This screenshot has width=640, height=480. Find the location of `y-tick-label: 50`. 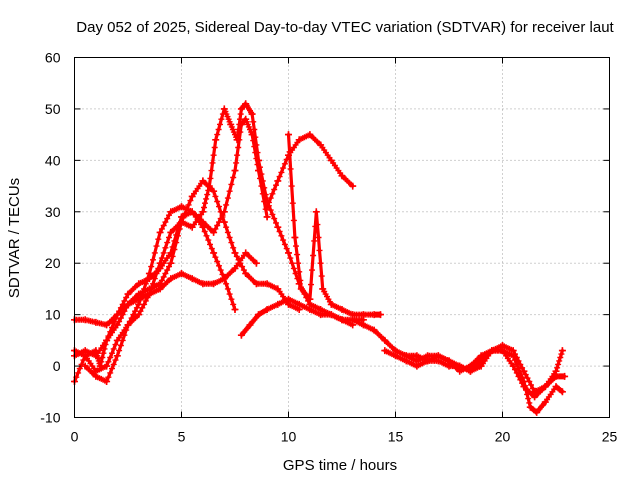

y-tick-label: 50 is located at coordinates (53, 109).